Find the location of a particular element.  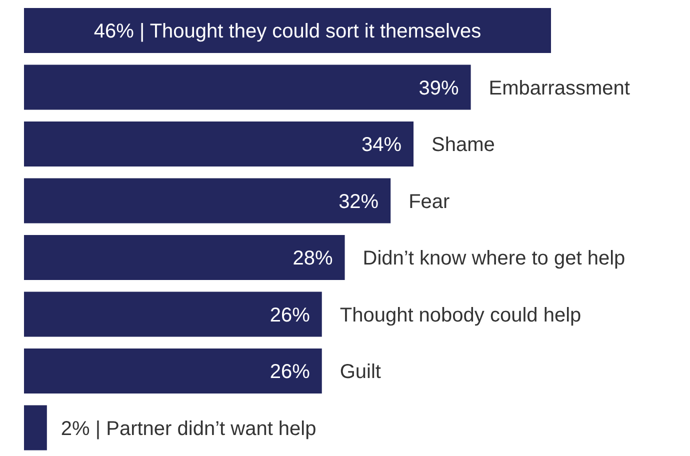

y-tick-label: Fear is located at coordinates (429, 201).